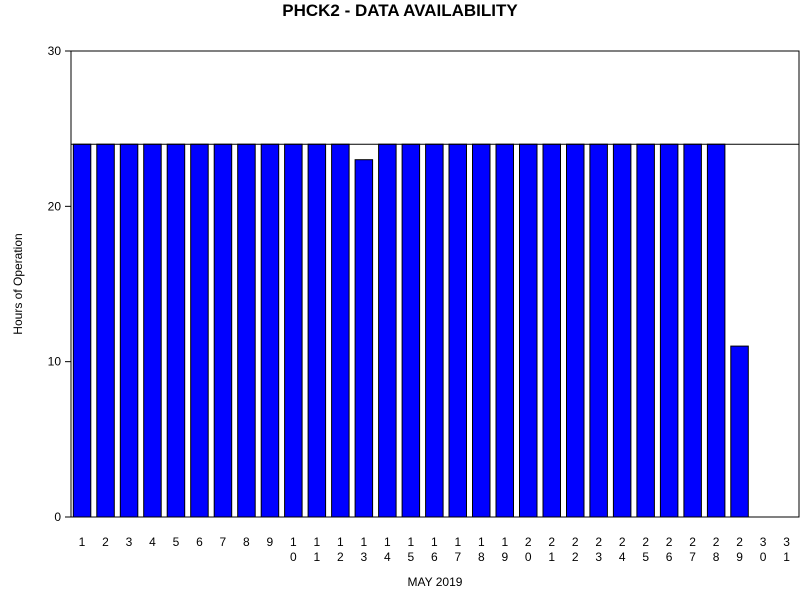 The width and height of the screenshot is (800, 600). What do you see at coordinates (129, 542) in the screenshot?
I see `x-tick-label: 3` at bounding box center [129, 542].